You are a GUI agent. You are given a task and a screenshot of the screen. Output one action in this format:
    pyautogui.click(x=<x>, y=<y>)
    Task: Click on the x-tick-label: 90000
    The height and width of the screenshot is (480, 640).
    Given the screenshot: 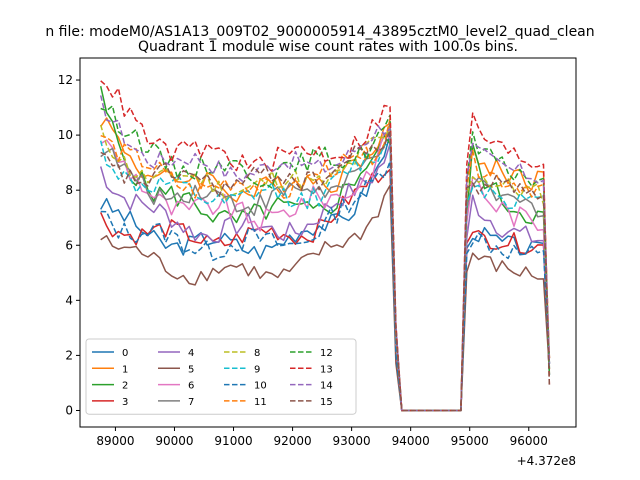 What is the action you would take?
    pyautogui.click(x=174, y=441)
    